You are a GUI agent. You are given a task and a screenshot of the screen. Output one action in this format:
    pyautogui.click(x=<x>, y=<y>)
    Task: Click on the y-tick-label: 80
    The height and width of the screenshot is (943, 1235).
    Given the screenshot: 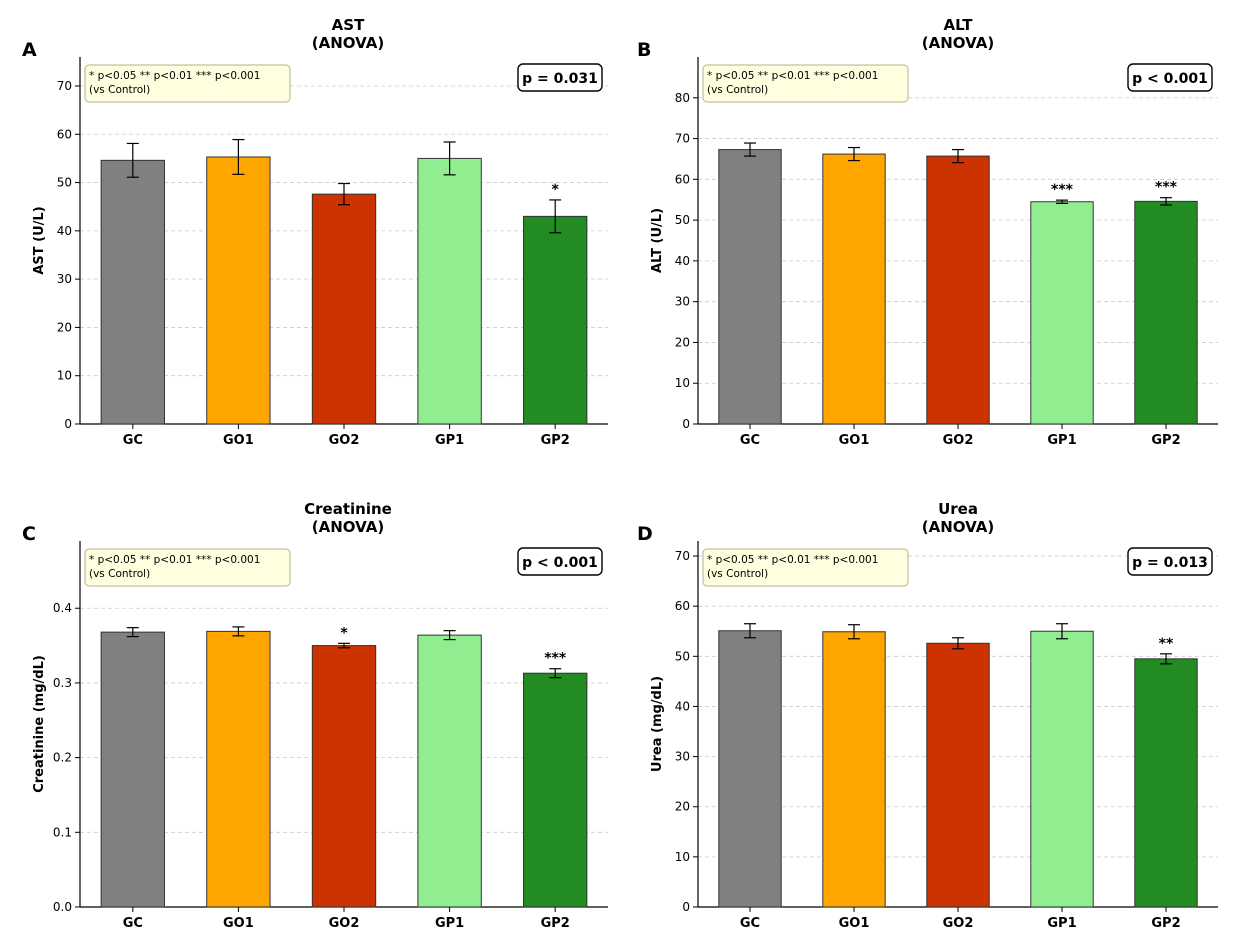 What is the action you would take?
    pyautogui.click(x=682, y=98)
    